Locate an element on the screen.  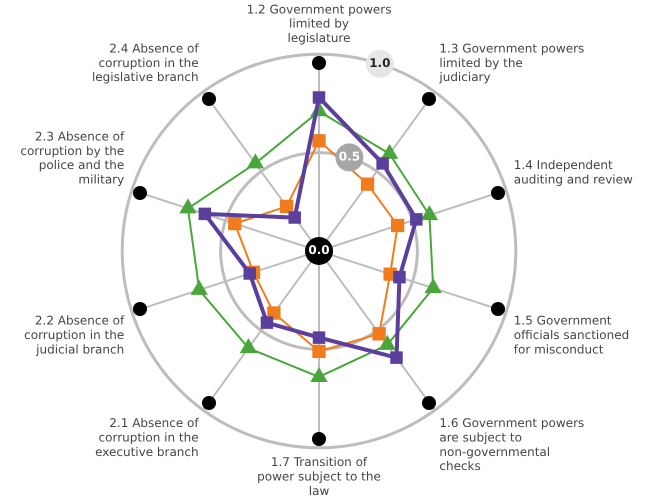
spoke-label: 1.5 Government officials sanctioned for misconduct is located at coordinates (572, 335).